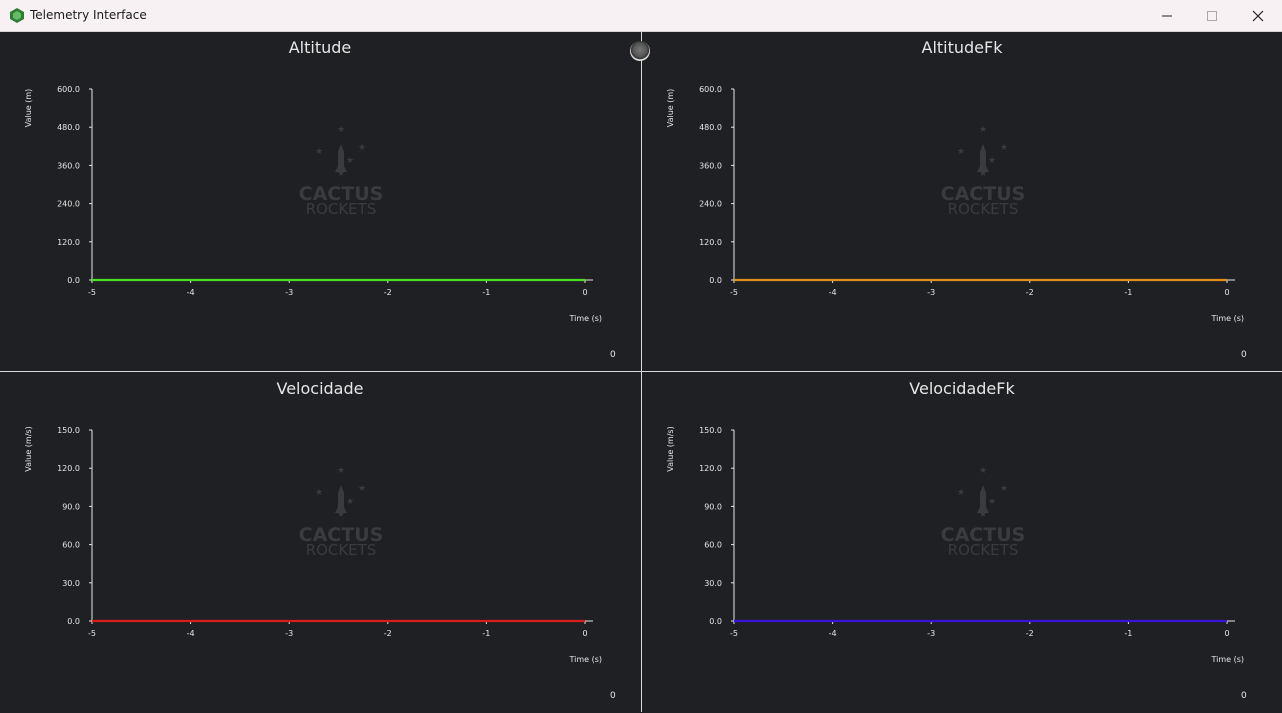 This screenshot has height=713, width=1282. What do you see at coordinates (71, 583) in the screenshot?
I see `y-tick-label: 30.0` at bounding box center [71, 583].